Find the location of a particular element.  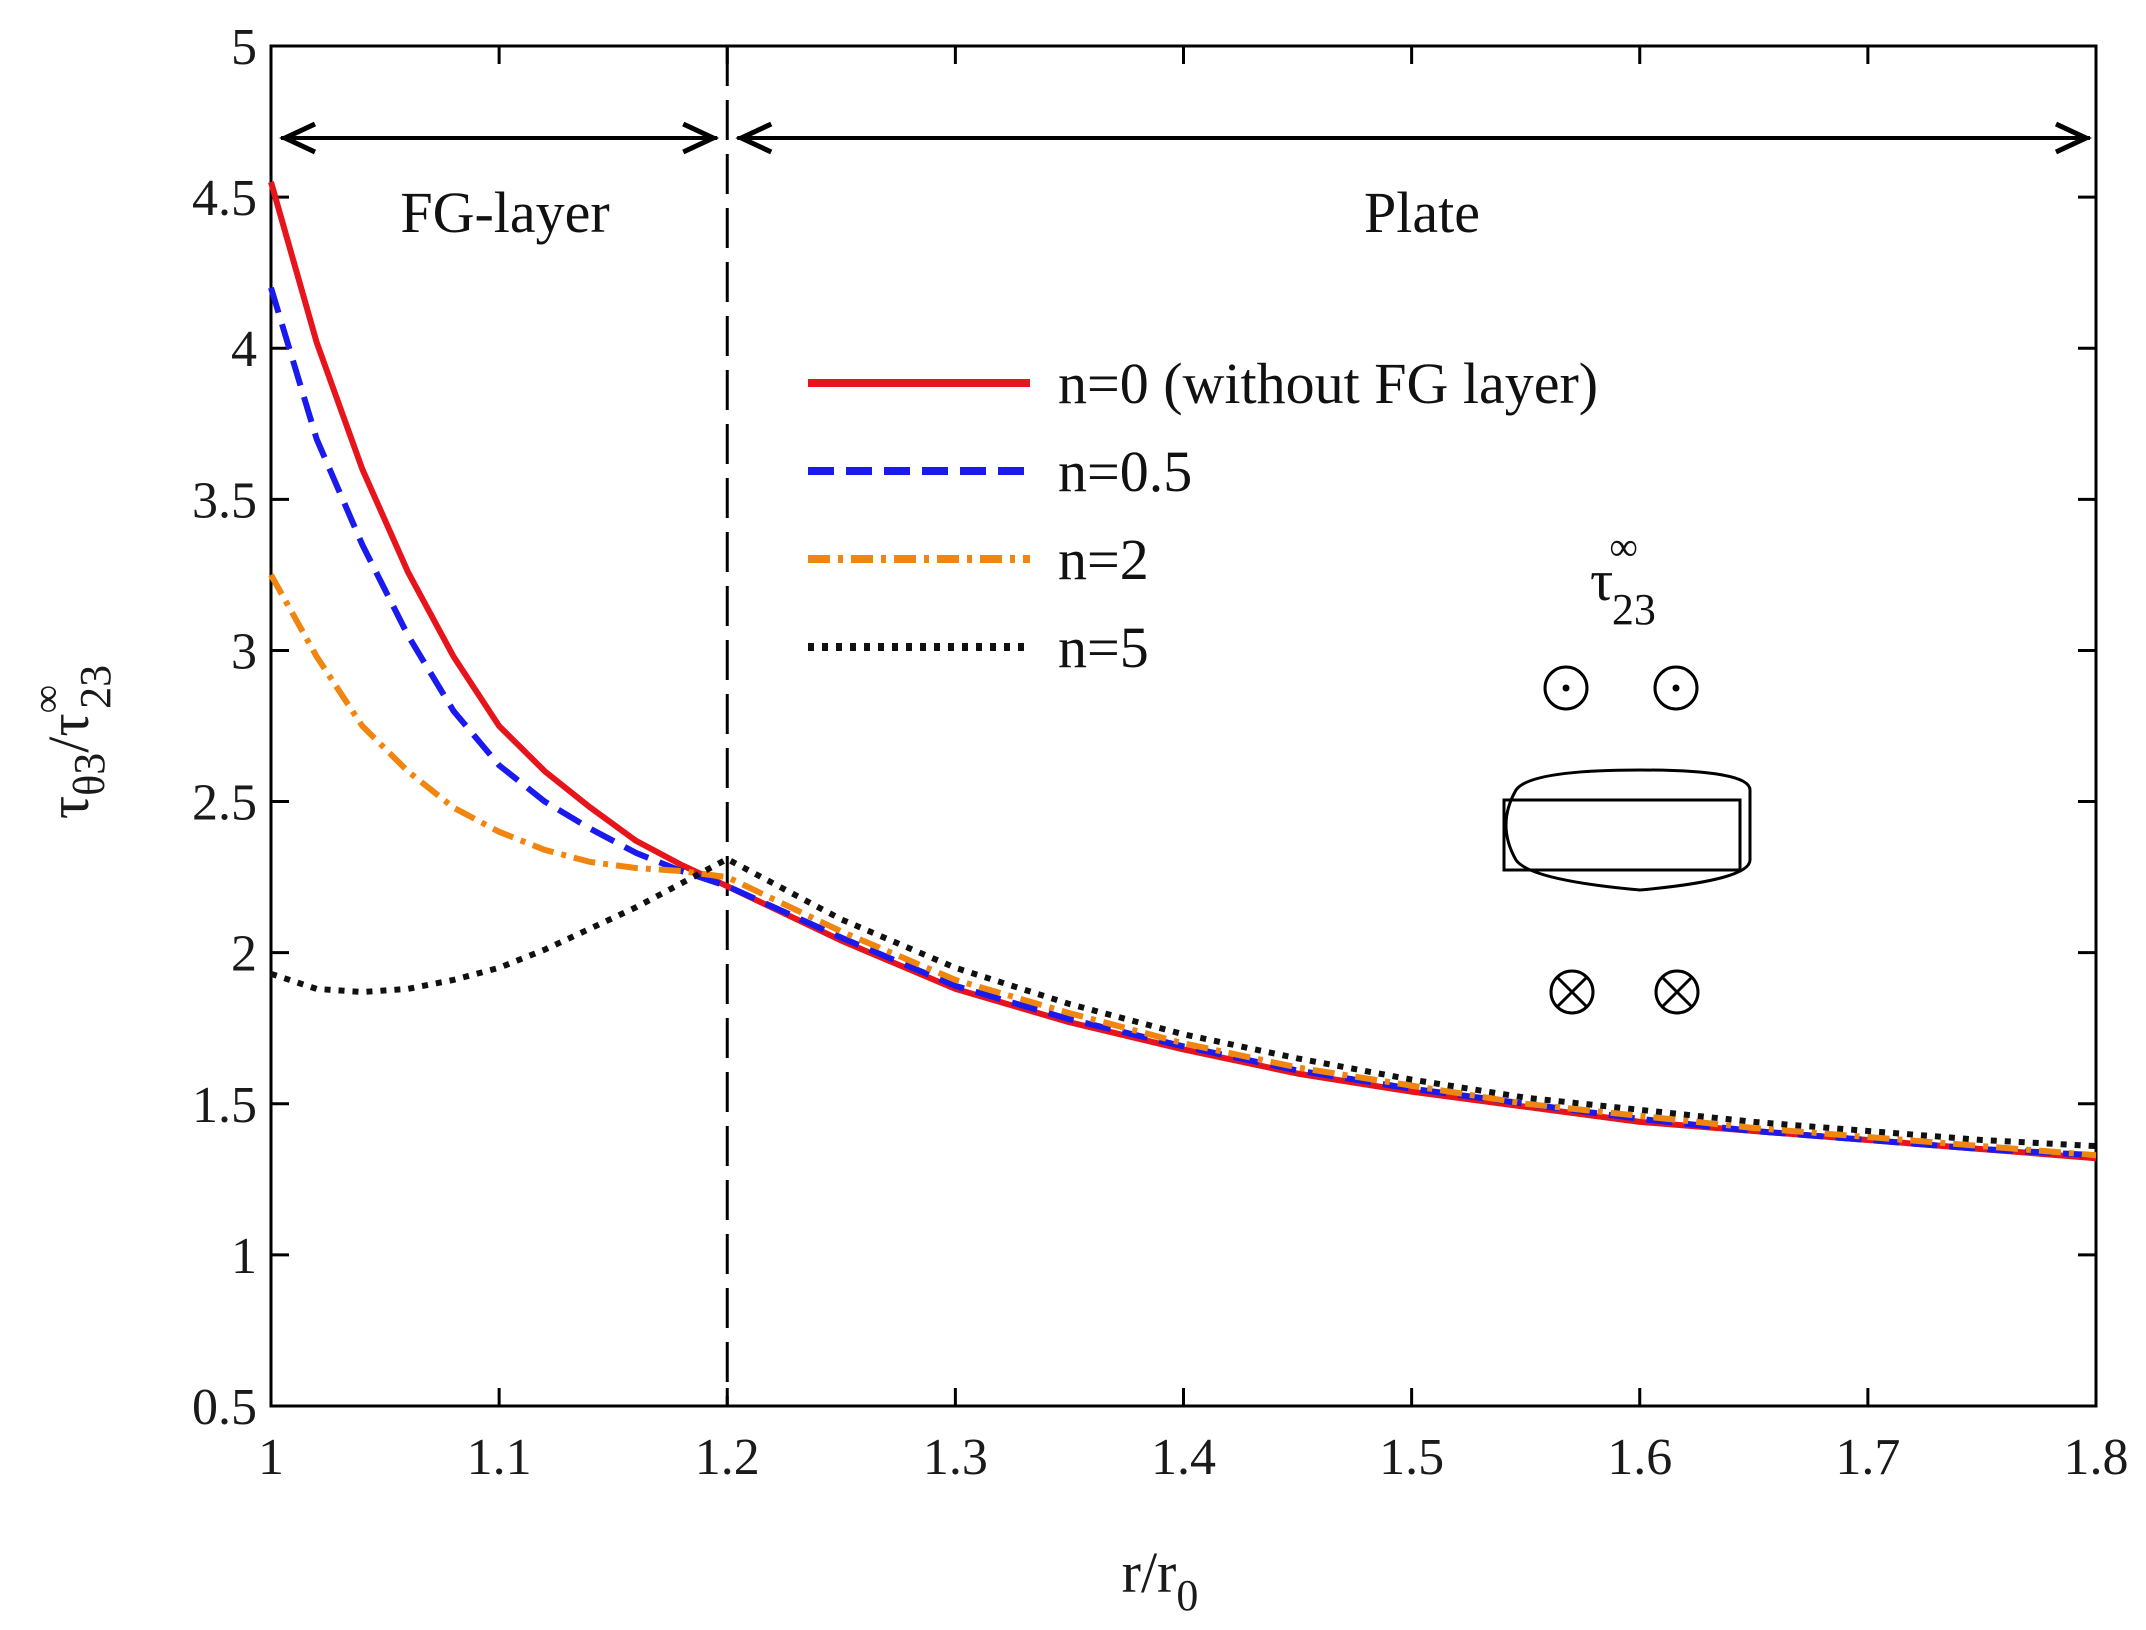

x-tick-label: 1.4 is located at coordinates (1183, 1457).